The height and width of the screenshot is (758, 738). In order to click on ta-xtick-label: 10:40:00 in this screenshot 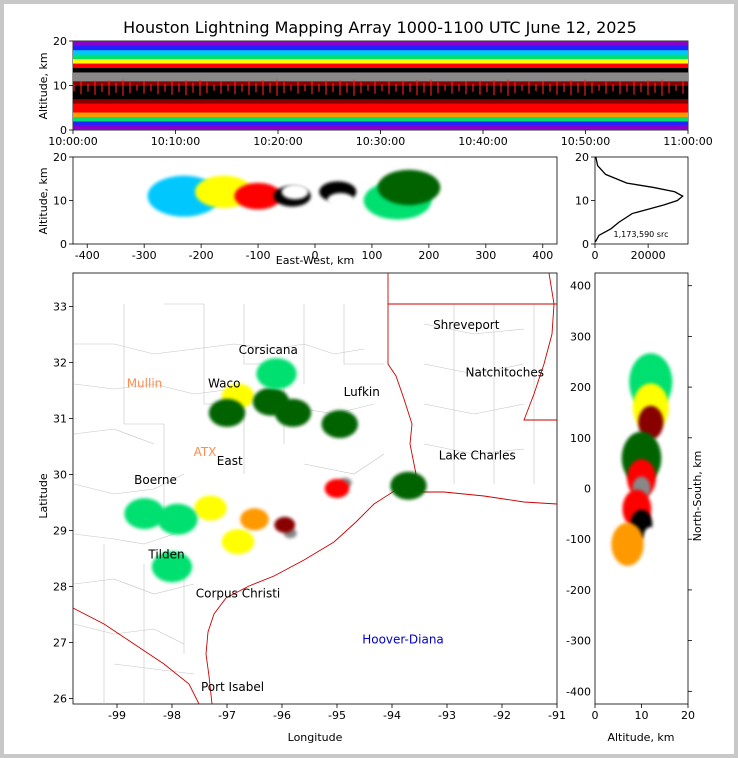, I will do `click(482, 141)`.